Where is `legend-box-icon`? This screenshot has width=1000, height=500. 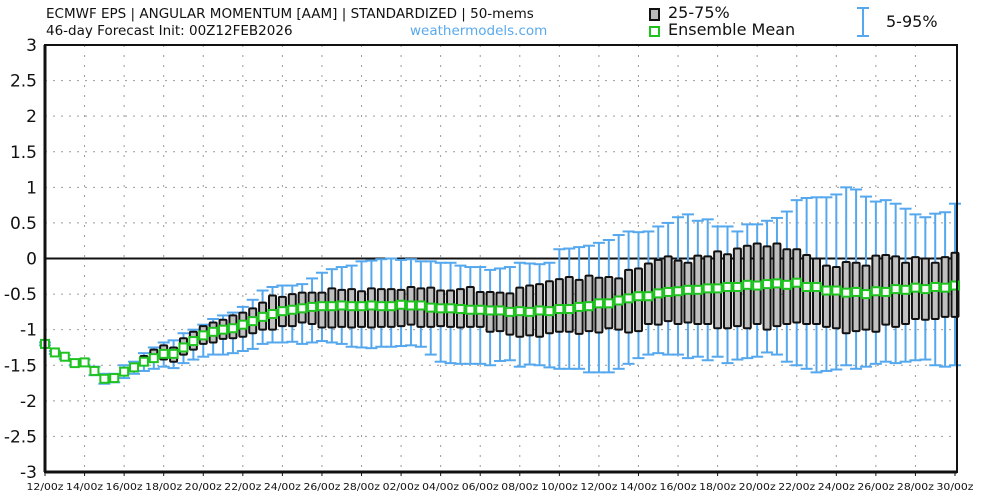
legend-box-icon is located at coordinates (654, 14).